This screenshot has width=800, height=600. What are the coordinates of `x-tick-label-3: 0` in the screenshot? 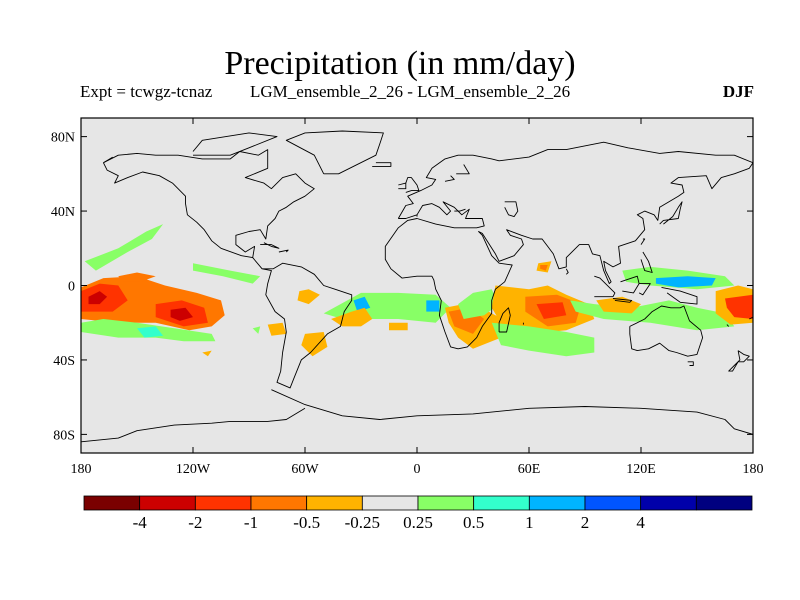 It's located at (417, 469).